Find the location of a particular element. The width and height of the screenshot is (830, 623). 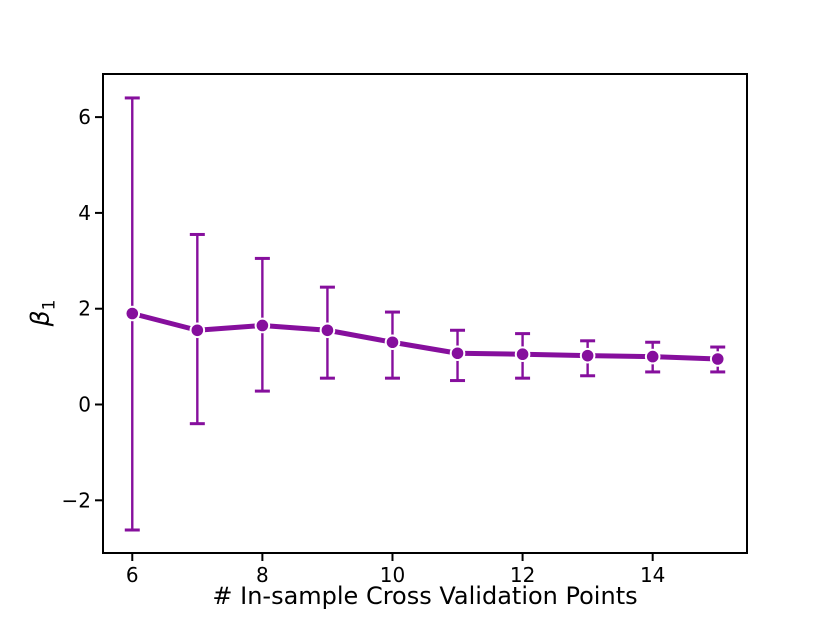

y-tick-label: 6 is located at coordinates (84, 117).